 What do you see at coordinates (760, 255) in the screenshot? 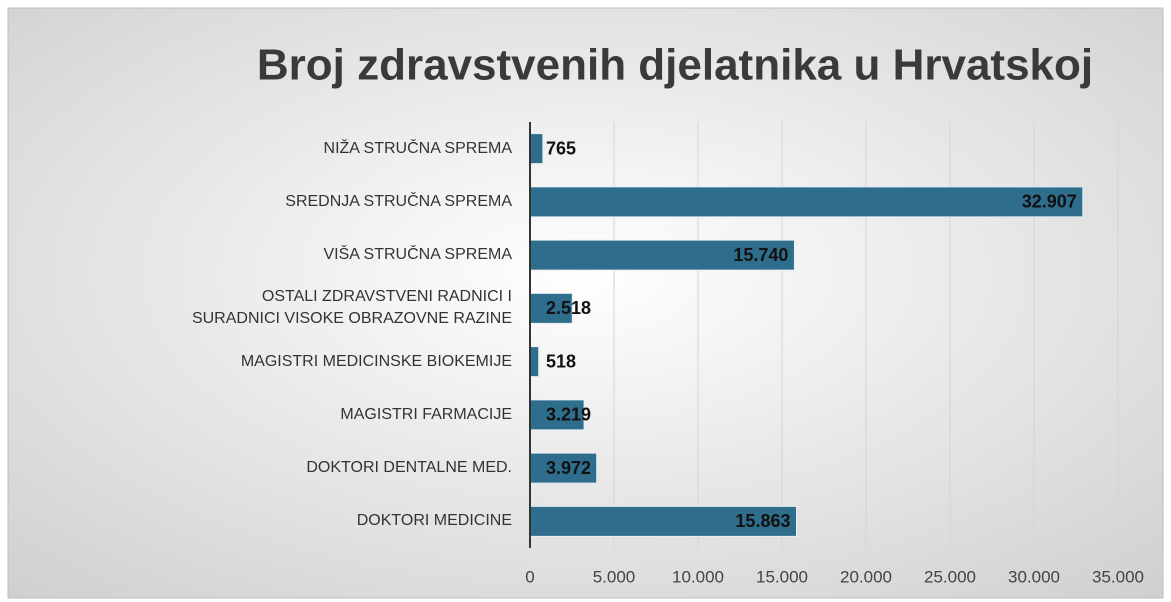
I see `data-label: 15.740` at bounding box center [760, 255].